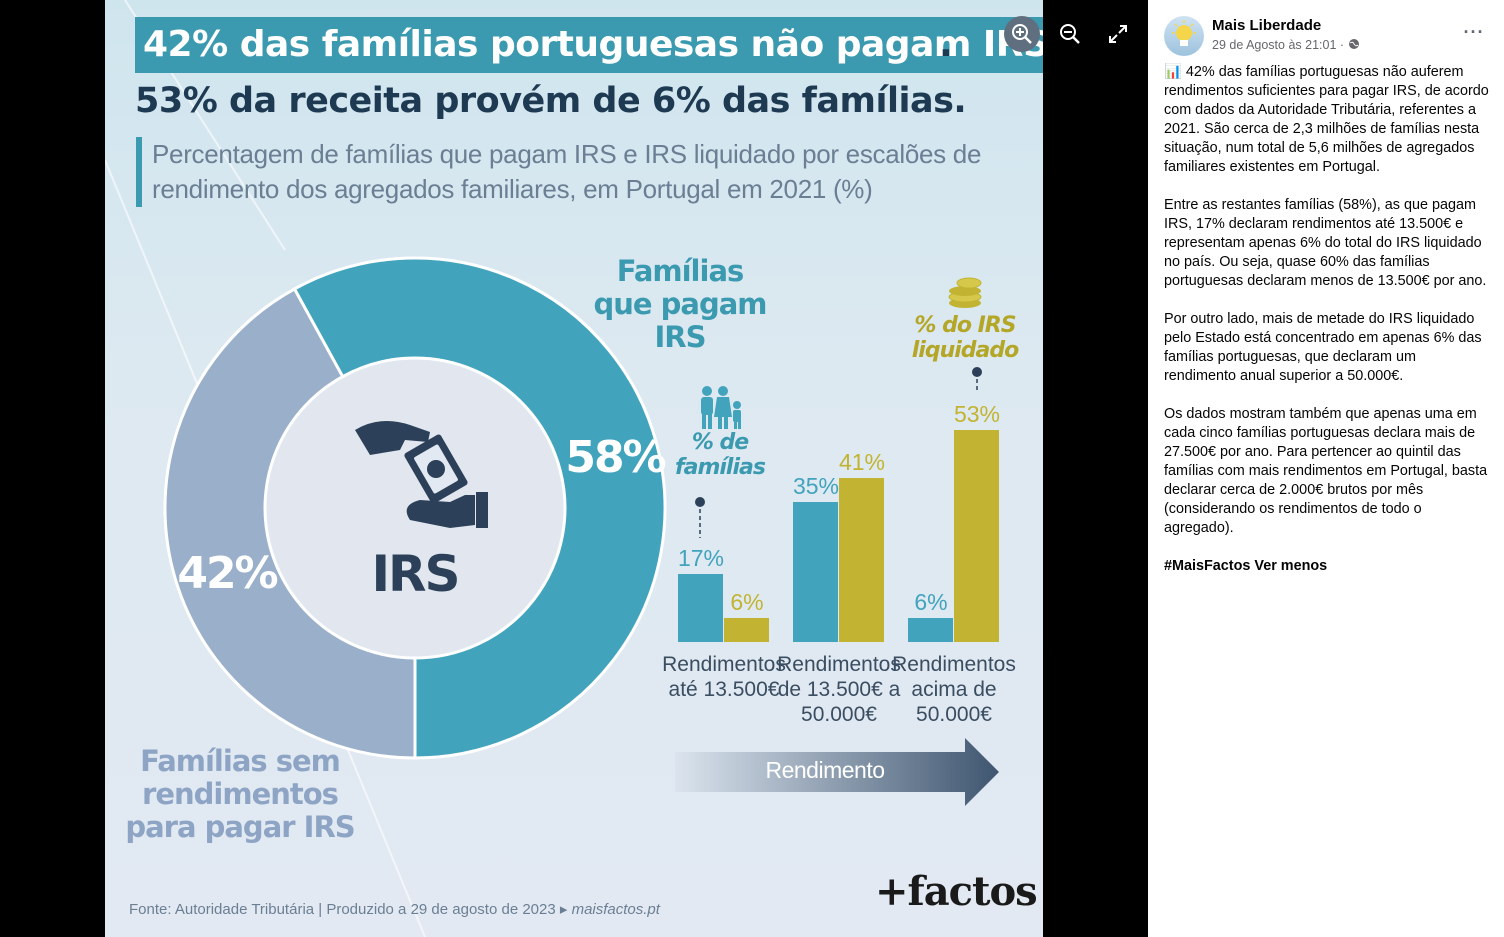  I want to click on post-meta: 29 de Agosto às 21:01 ·, so click(1286, 45).